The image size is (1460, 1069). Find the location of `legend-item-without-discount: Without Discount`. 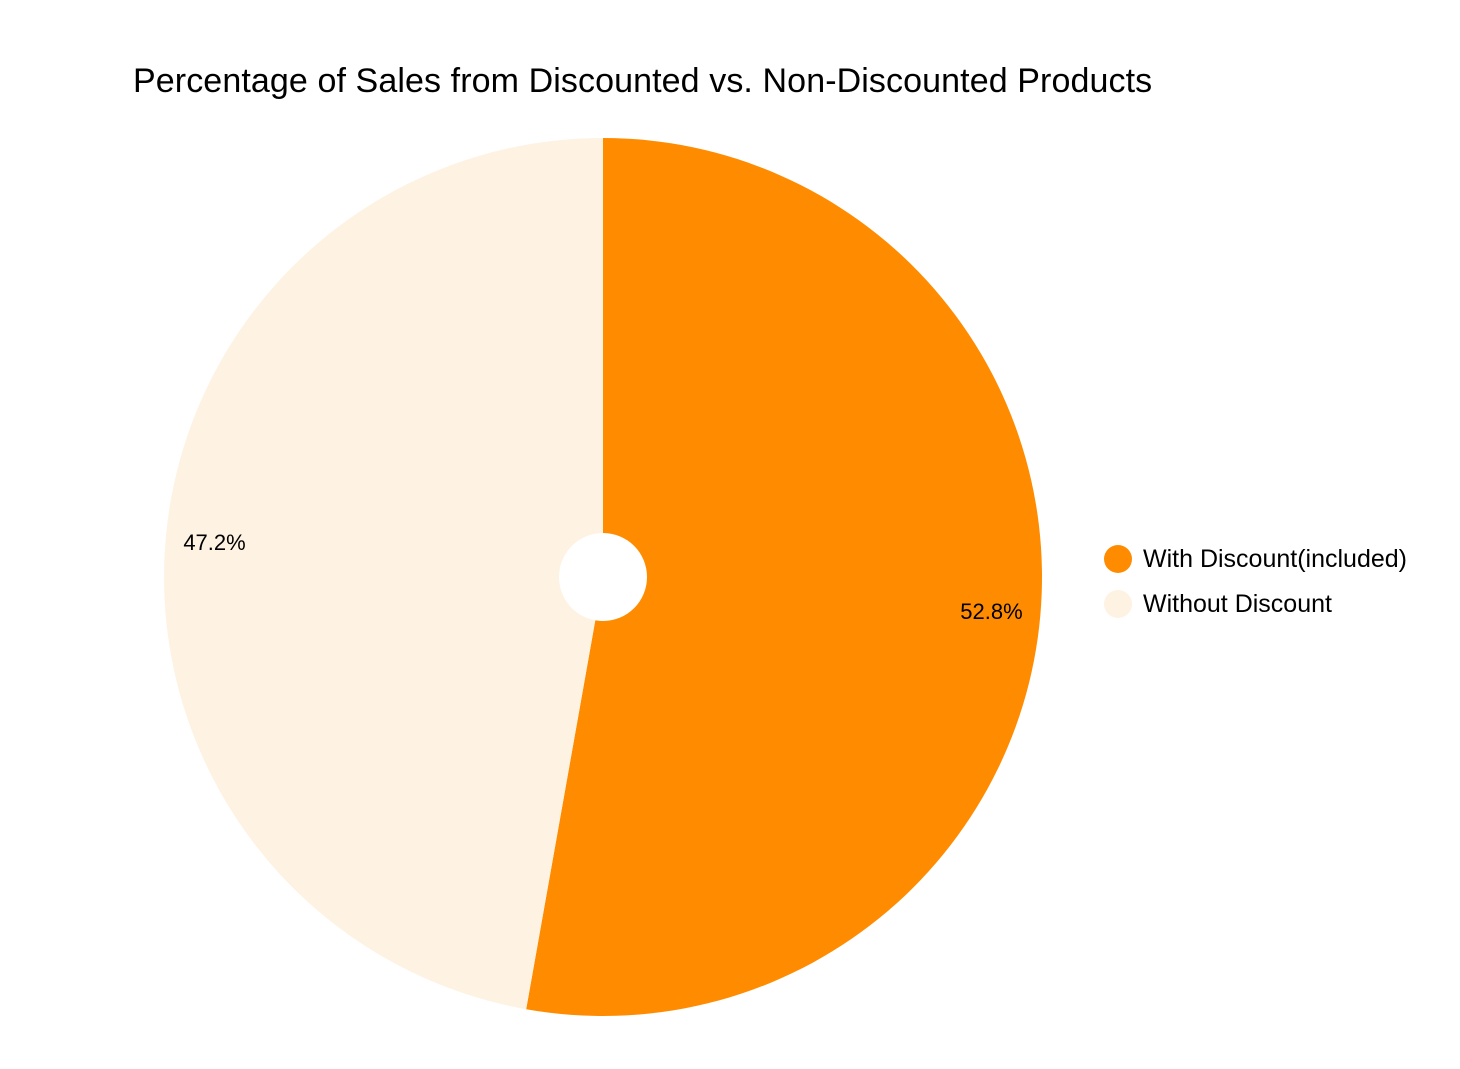

legend-item-without-discount: Without Discount is located at coordinates (1255, 603).